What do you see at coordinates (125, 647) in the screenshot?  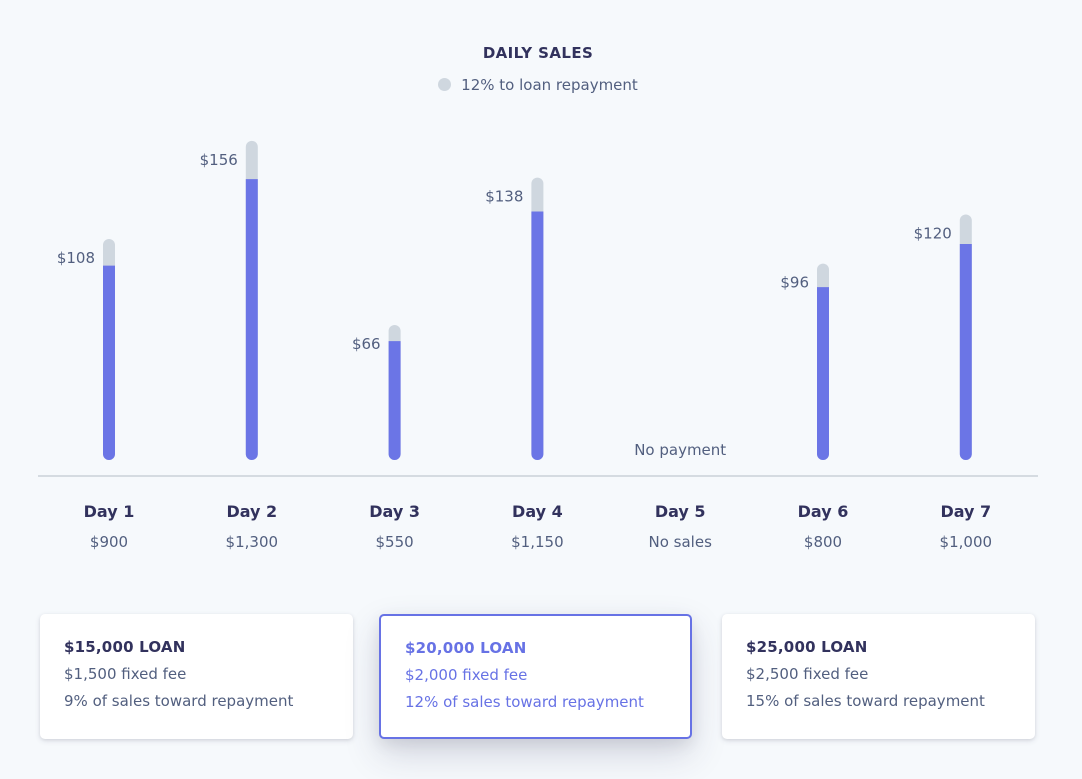 I see `loan-title: $15,000 LOAN` at bounding box center [125, 647].